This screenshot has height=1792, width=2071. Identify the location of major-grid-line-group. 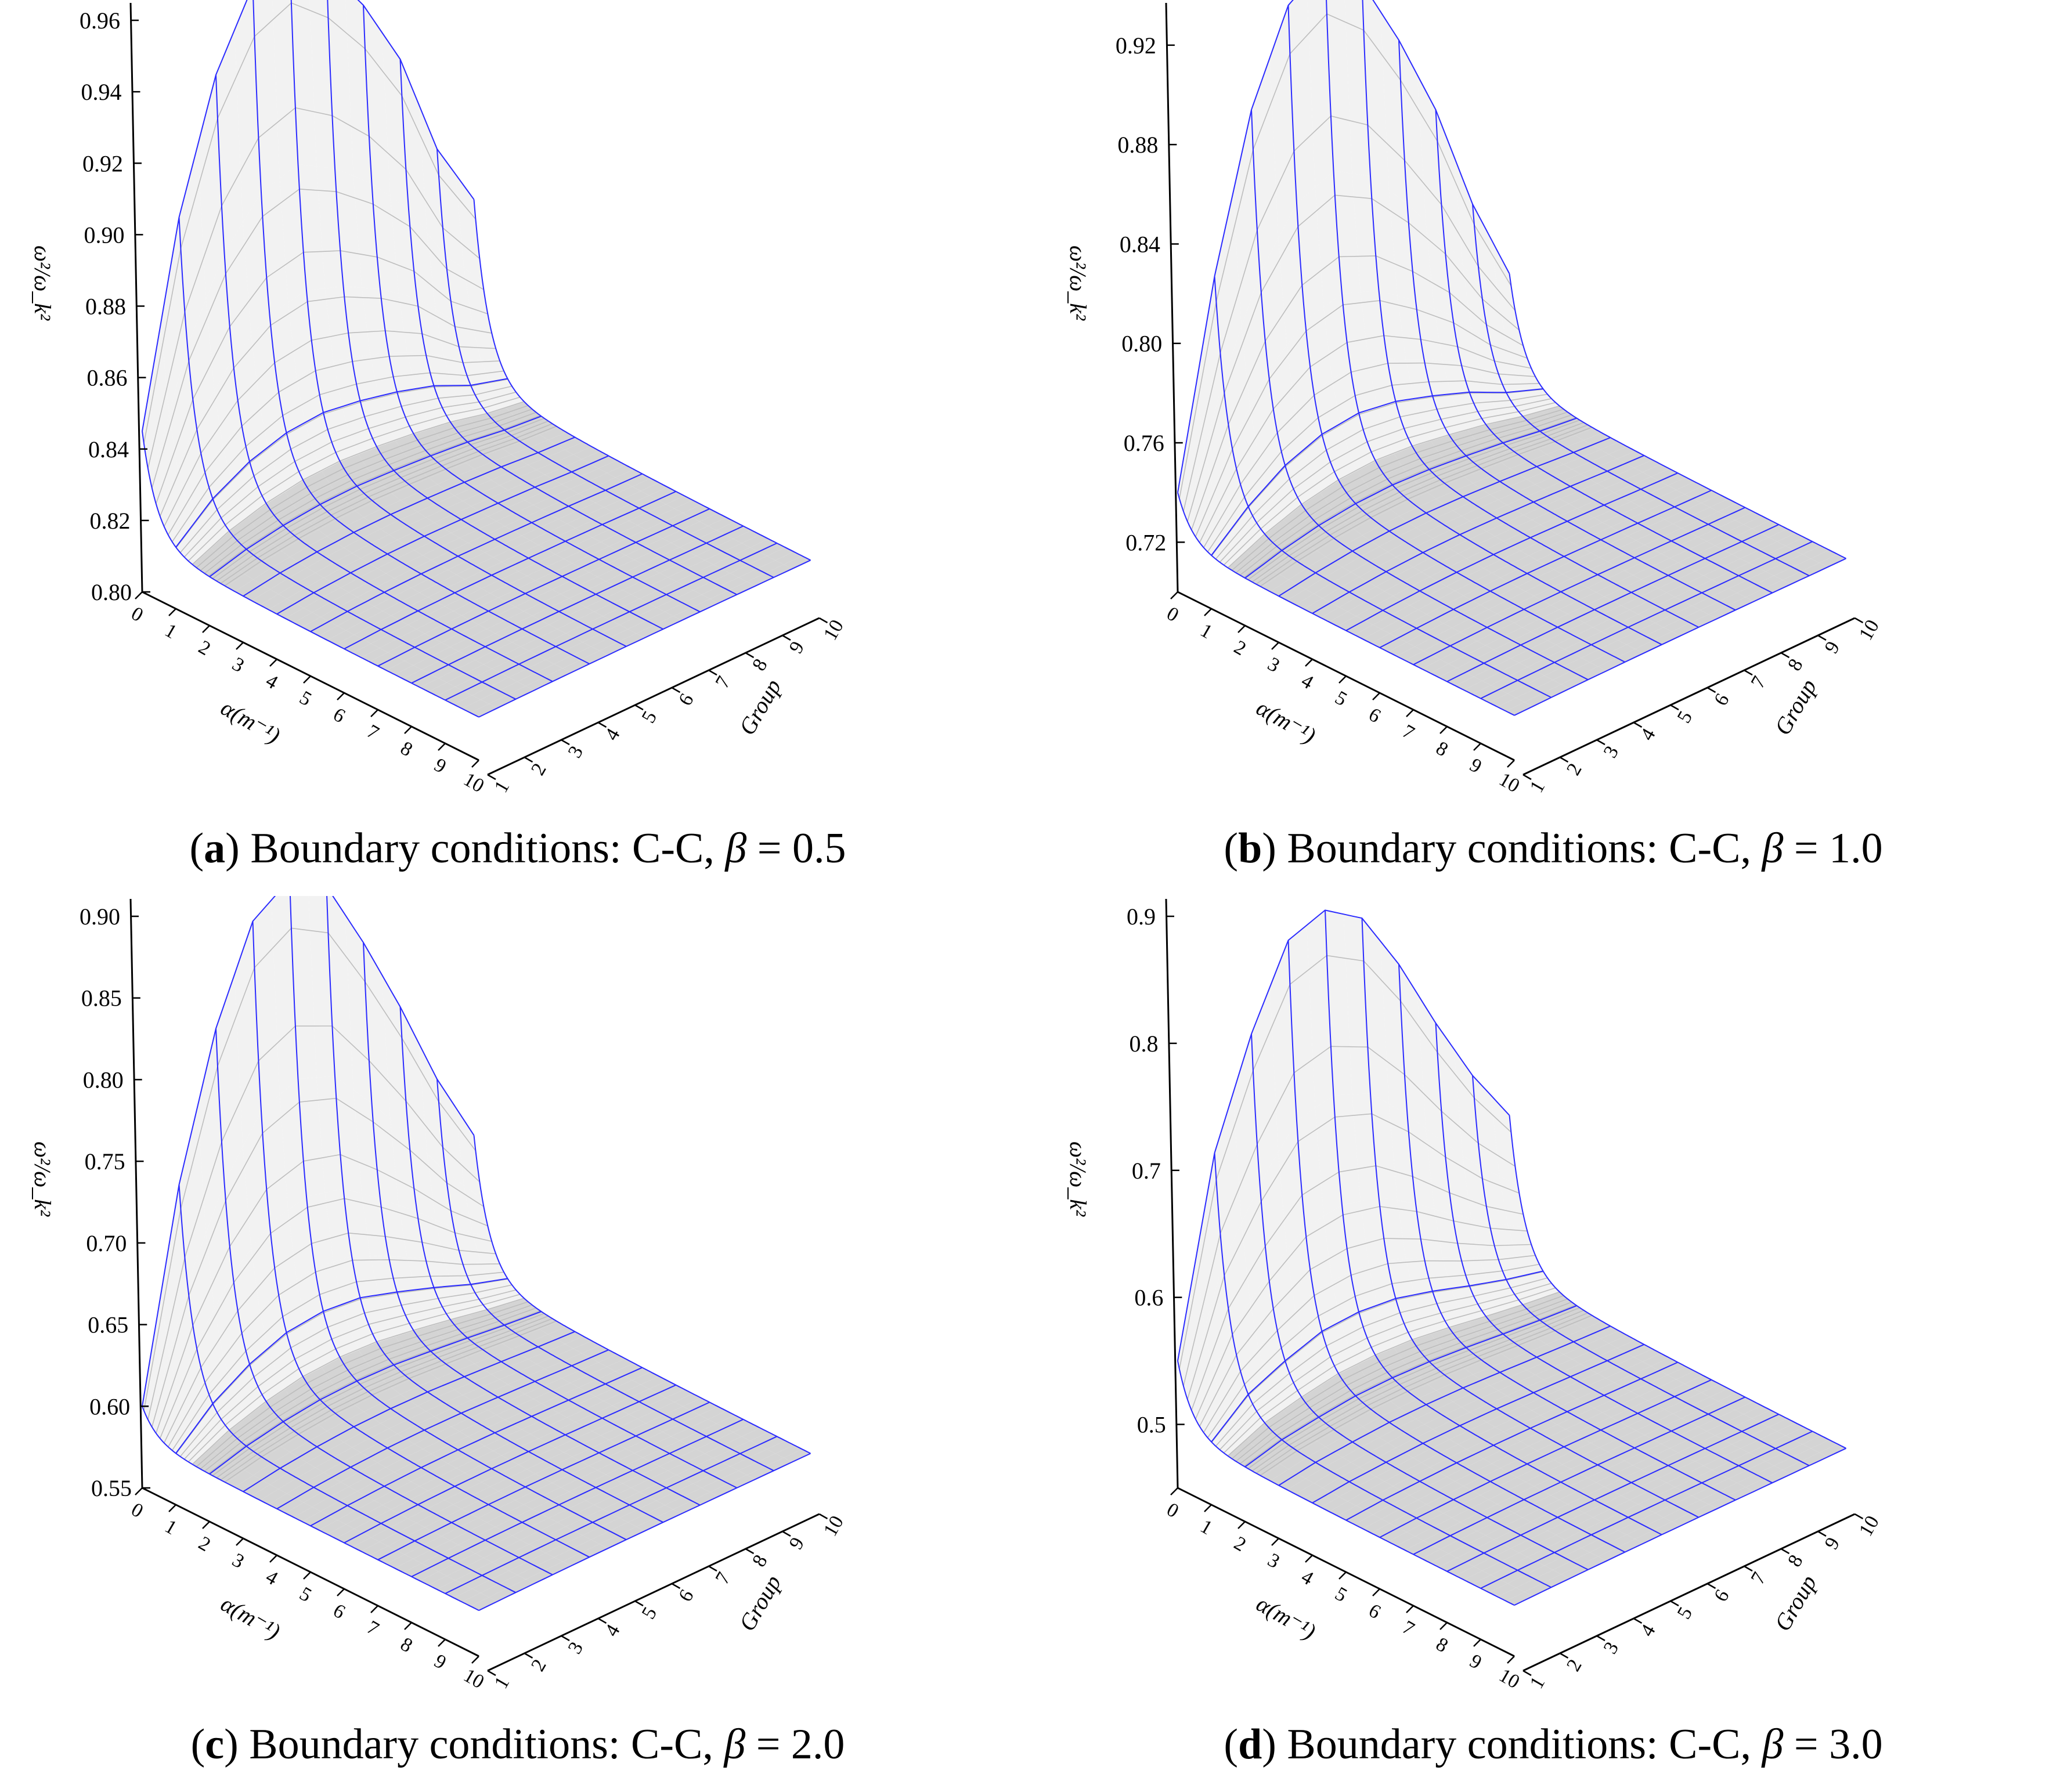
(311, 574).